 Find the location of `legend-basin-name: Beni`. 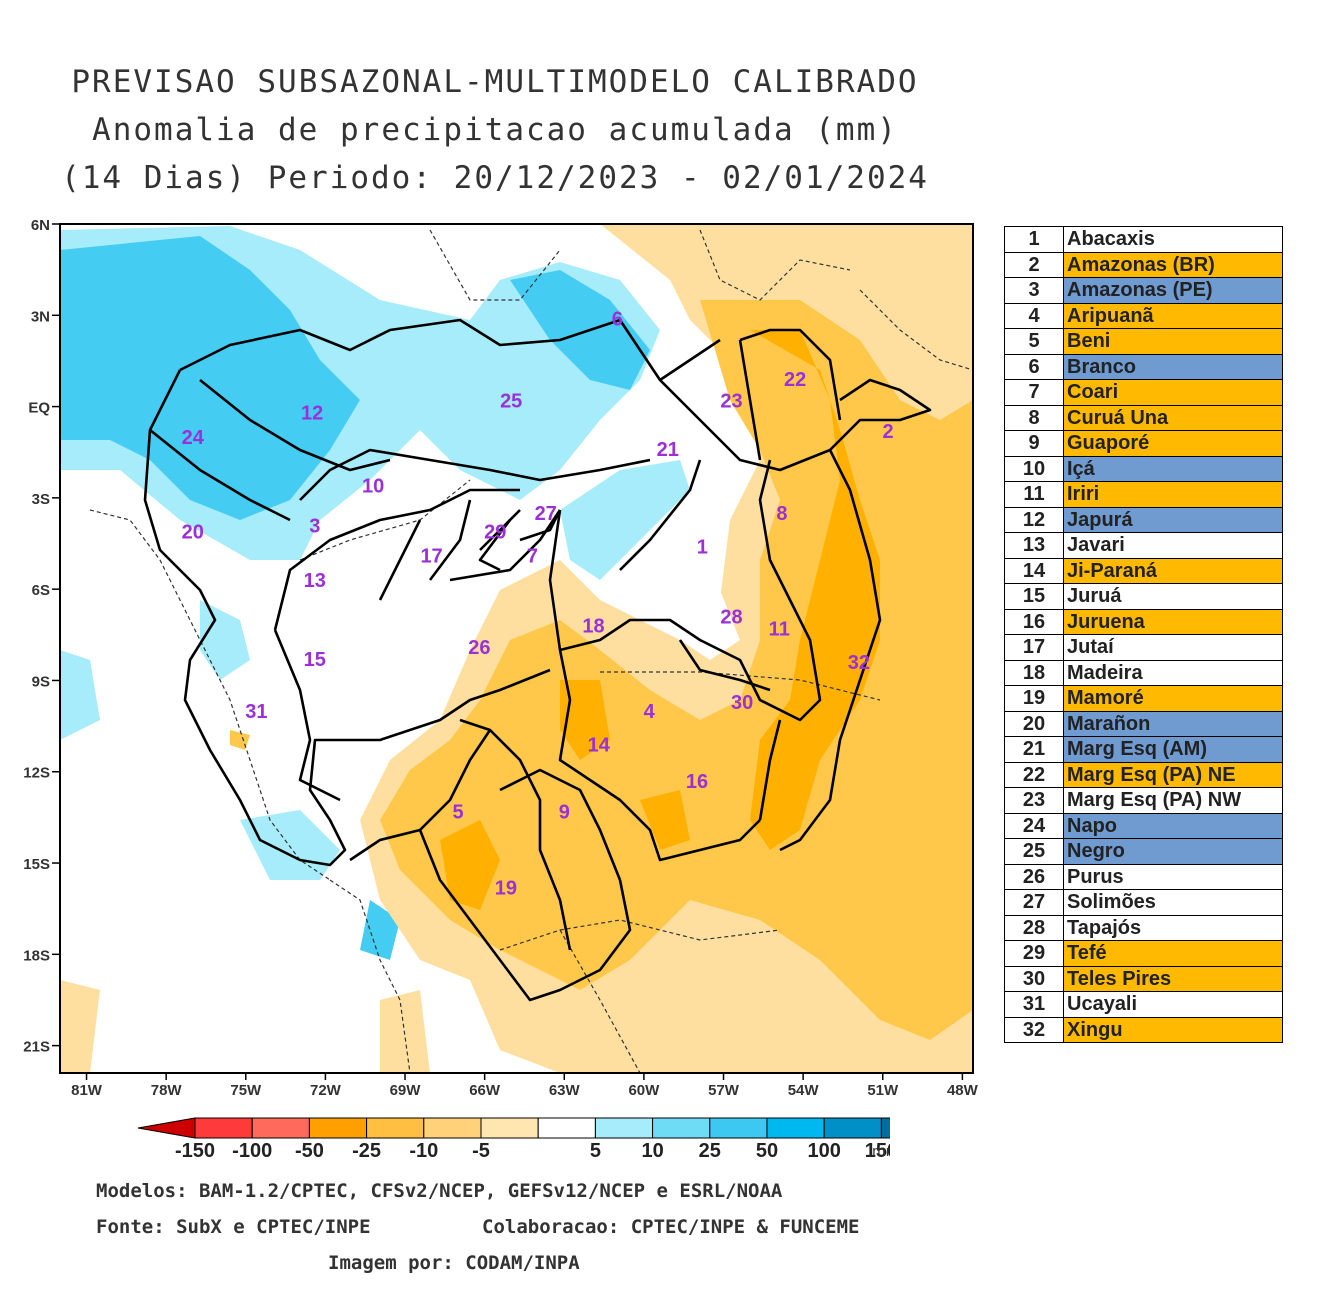

legend-basin-name: Beni is located at coordinates (1173, 341).